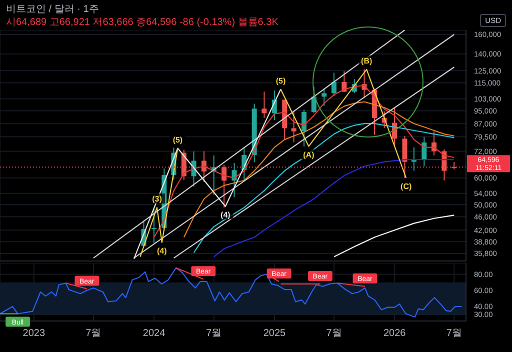 This screenshot has height=352, width=512. Describe the element at coordinates (274, 334) in the screenshot. I see `x-tick-label: 2025` at that location.